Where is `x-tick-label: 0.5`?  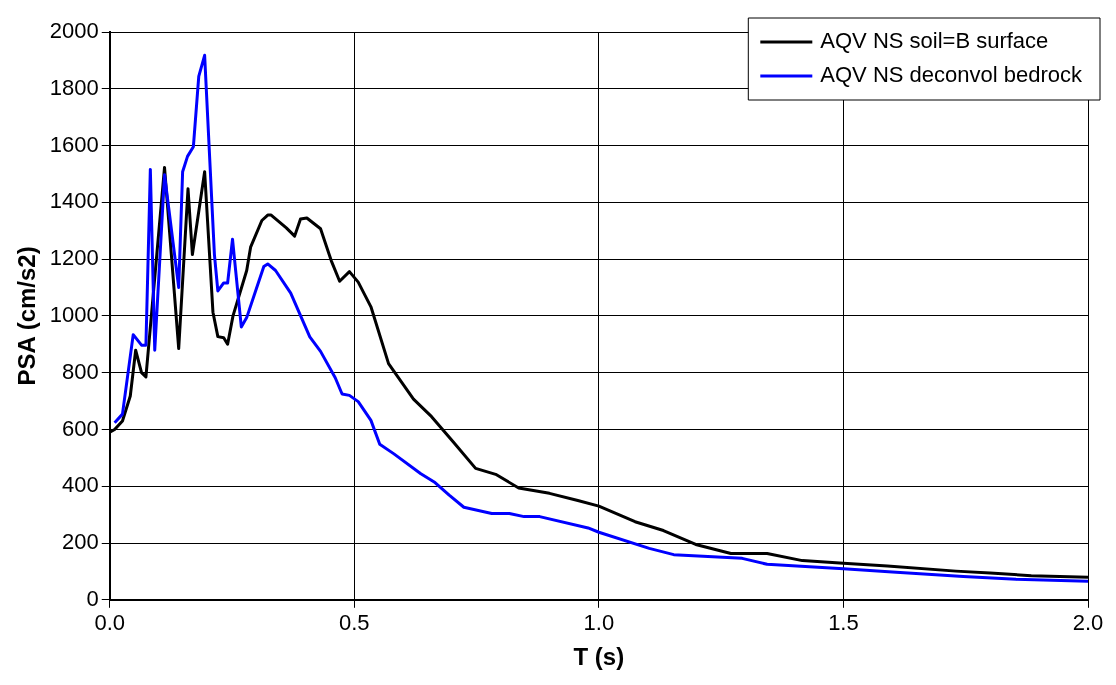
x-tick-label: 0.5 is located at coordinates (354, 623).